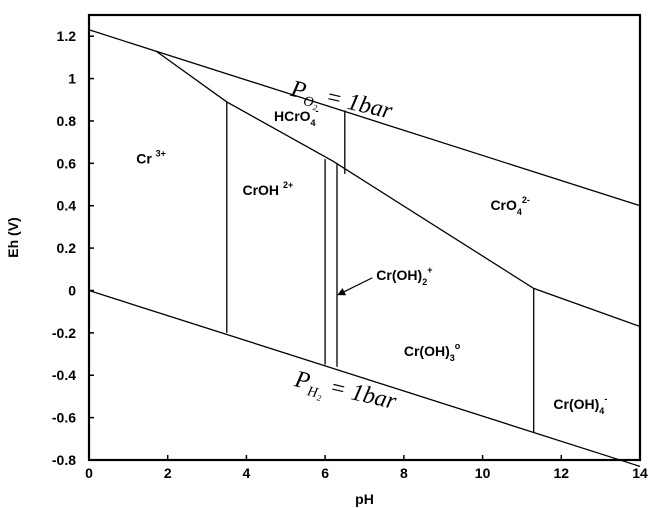  Describe the element at coordinates (64, 333) in the screenshot. I see `y-tick-label: -0.2` at that location.